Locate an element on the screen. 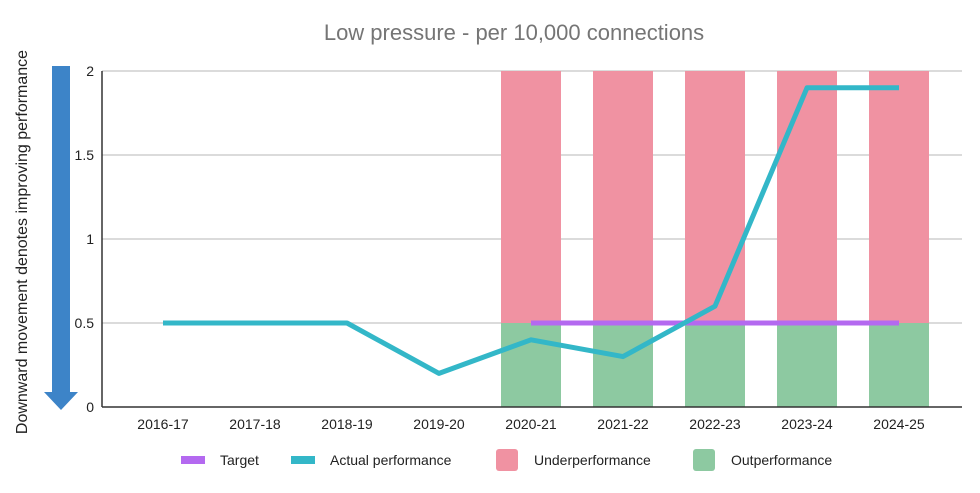  legend-swatch-outperformance is located at coordinates (704, 460).